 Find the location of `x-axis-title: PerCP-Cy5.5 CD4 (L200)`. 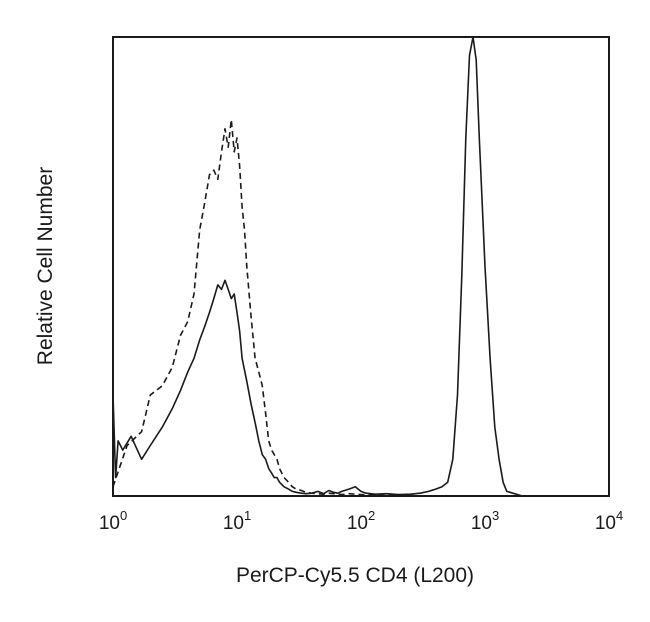

x-axis-title: PerCP-Cy5.5 CD4 (L200) is located at coordinates (355, 575).